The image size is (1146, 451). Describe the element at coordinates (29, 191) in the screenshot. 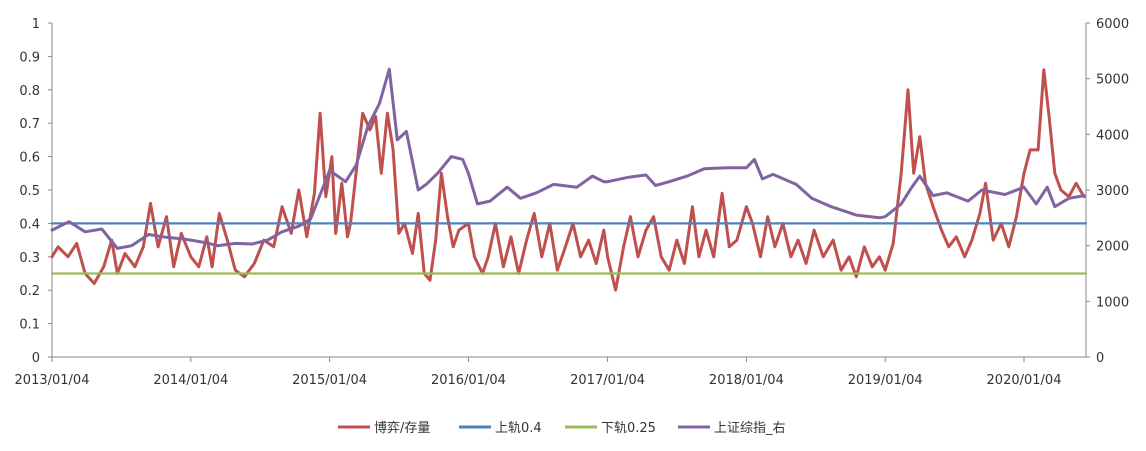

I see `y-left-tick-label: 0.5` at that location.